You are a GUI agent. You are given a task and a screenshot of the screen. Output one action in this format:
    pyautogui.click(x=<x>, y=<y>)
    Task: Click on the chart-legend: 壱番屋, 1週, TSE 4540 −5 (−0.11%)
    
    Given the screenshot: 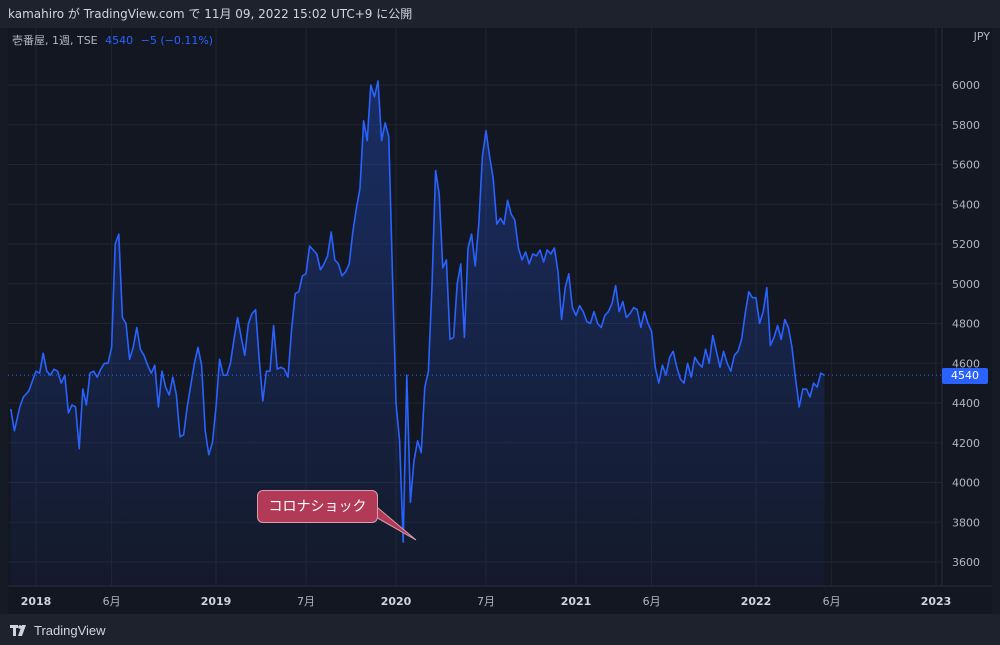 What is the action you would take?
    pyautogui.click(x=112, y=40)
    